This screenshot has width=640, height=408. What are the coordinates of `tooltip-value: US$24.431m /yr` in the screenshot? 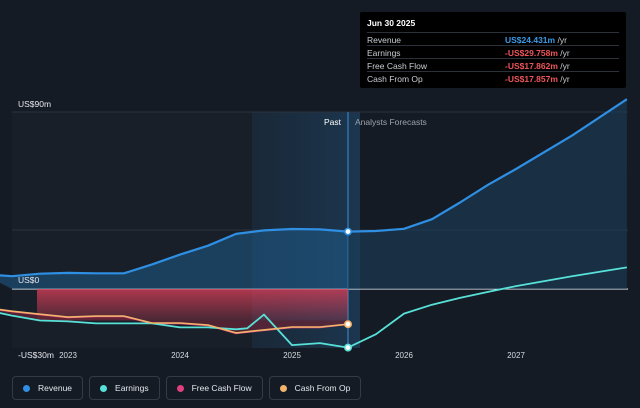 It's located at (536, 40).